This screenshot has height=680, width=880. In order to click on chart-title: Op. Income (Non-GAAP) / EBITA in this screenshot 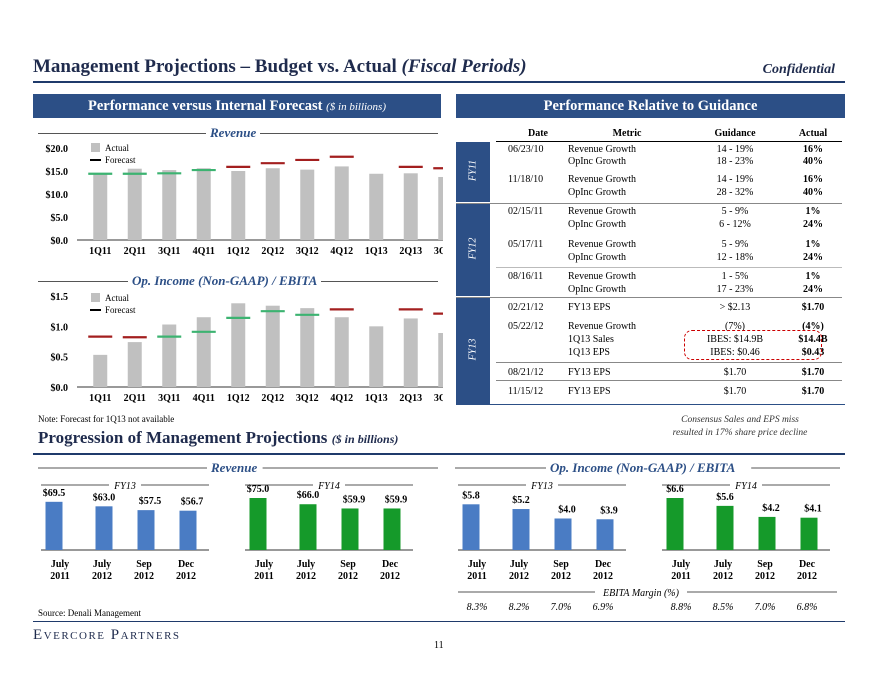, I will do `click(643, 467)`.